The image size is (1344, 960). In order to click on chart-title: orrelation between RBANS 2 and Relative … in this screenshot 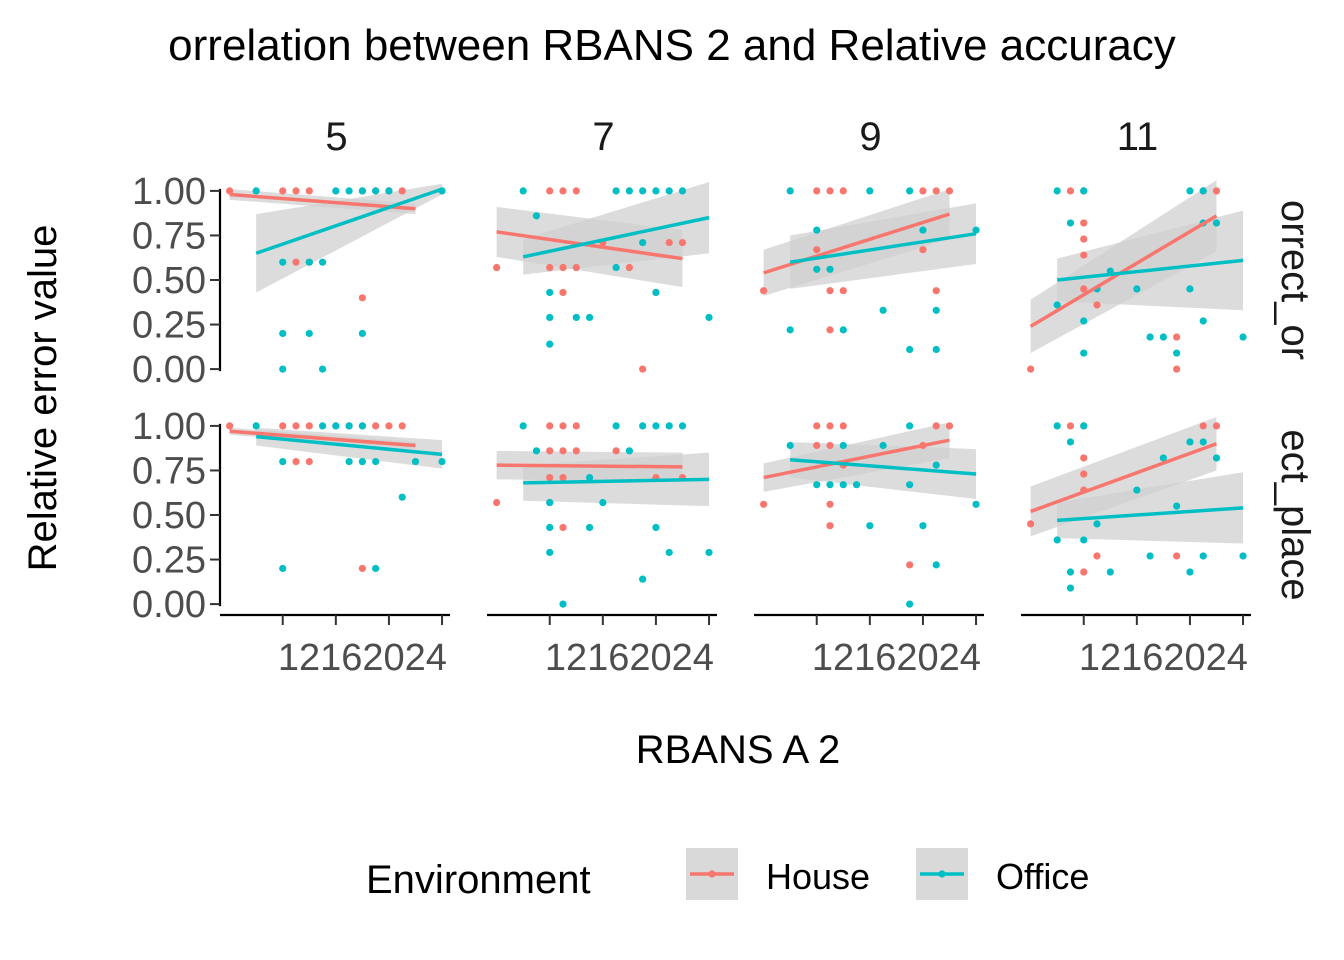, I will do `click(672, 45)`.